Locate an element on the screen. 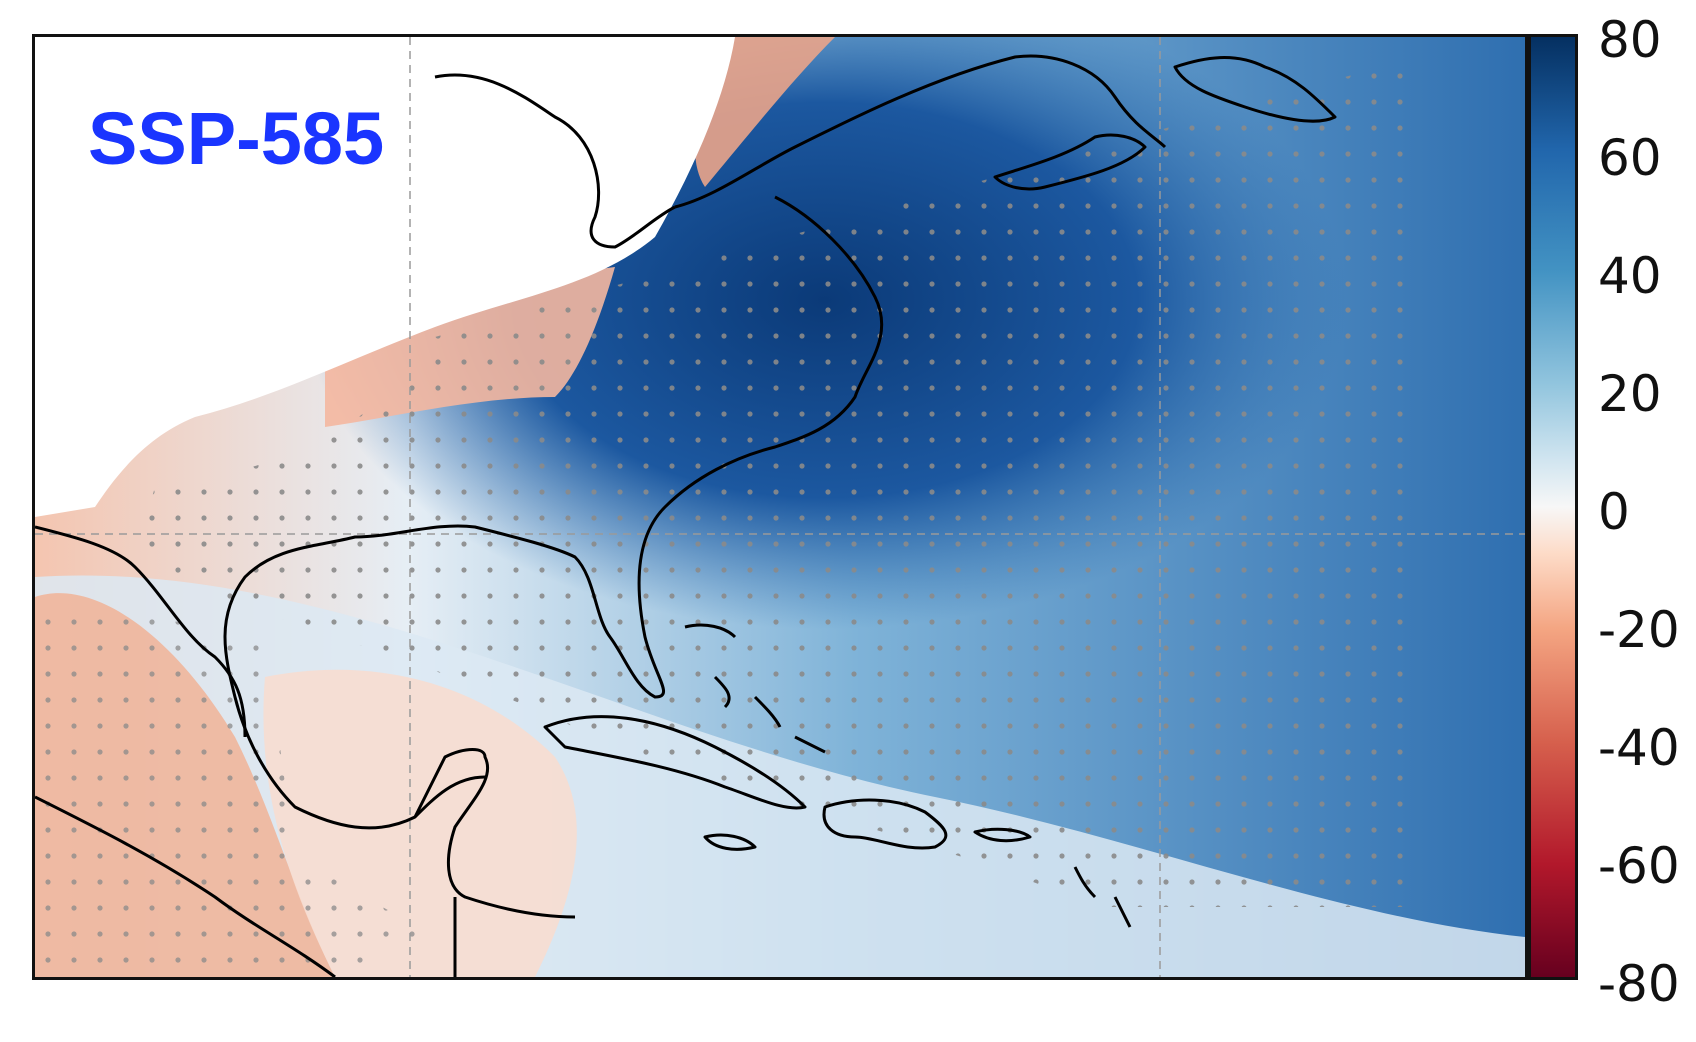  colorbar-tick-label: 40 is located at coordinates (1630, 276).